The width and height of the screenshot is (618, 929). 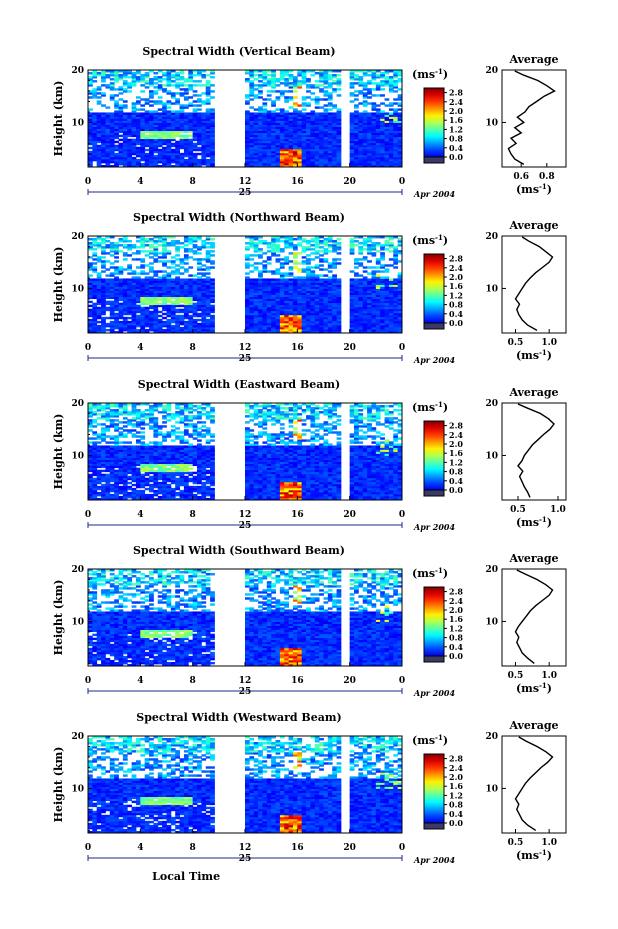 What do you see at coordinates (239, 217) in the screenshot?
I see `panel-title: Spectral Width (Northward Beam)` at bounding box center [239, 217].